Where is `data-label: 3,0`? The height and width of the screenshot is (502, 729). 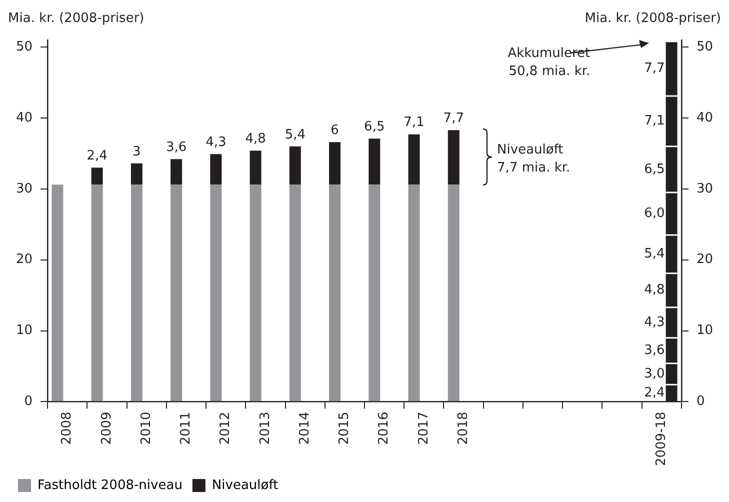
data-label: 3,0 is located at coordinates (654, 374).